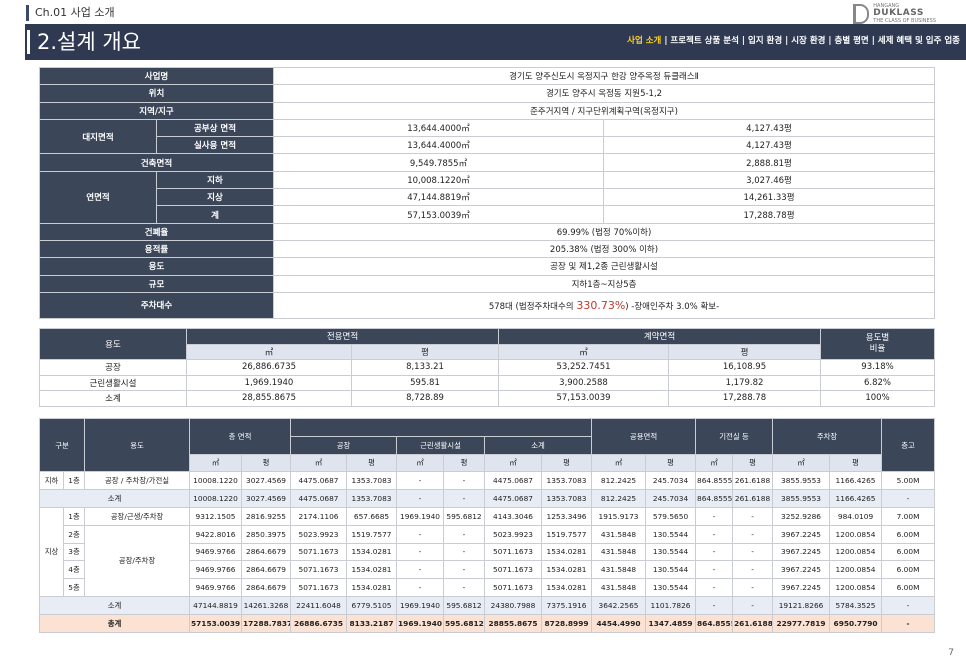 This screenshot has height=669, width=966. What do you see at coordinates (619, 605) in the screenshot?
I see `table-cell: 3642.2565` at bounding box center [619, 605].